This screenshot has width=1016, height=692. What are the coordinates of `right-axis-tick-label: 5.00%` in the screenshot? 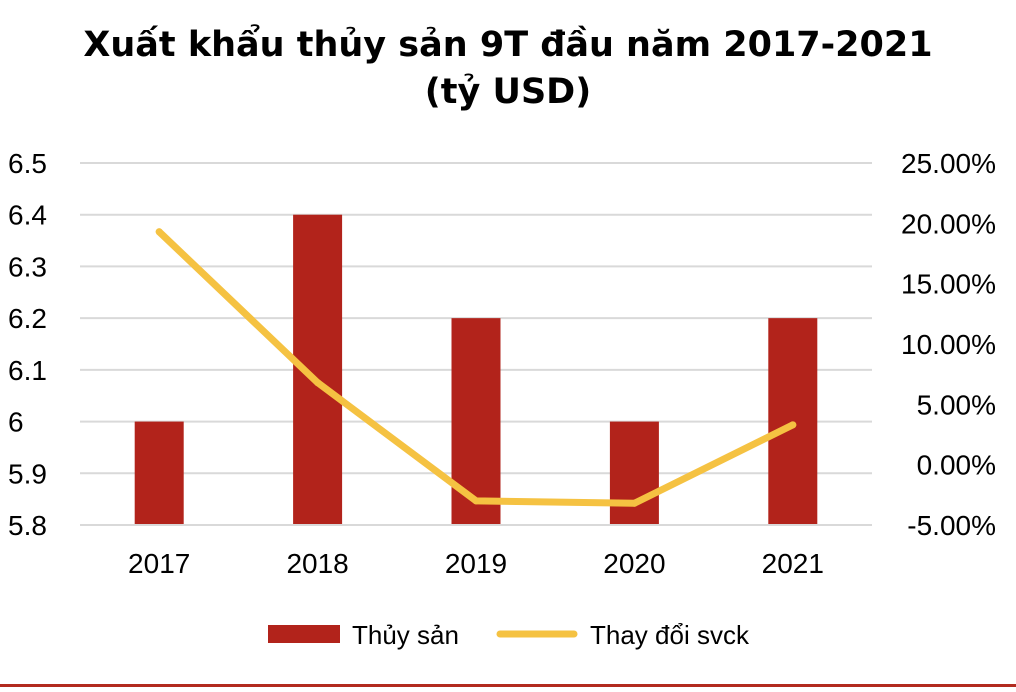 It's located at (956, 404).